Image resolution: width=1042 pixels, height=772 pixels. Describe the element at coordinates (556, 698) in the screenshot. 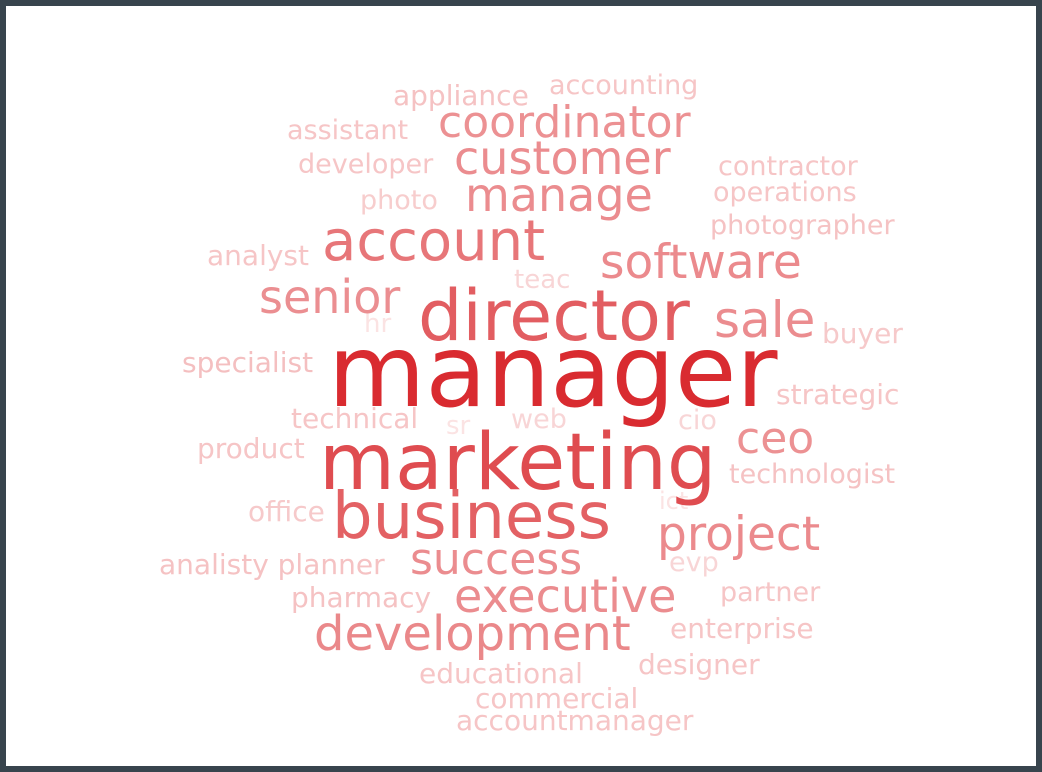

I see `word-commercial: commercial` at that location.